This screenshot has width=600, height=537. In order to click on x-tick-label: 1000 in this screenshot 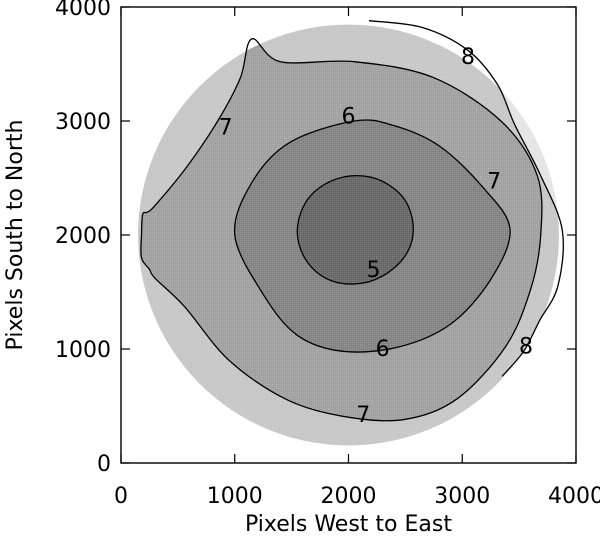, I will do `click(235, 496)`.